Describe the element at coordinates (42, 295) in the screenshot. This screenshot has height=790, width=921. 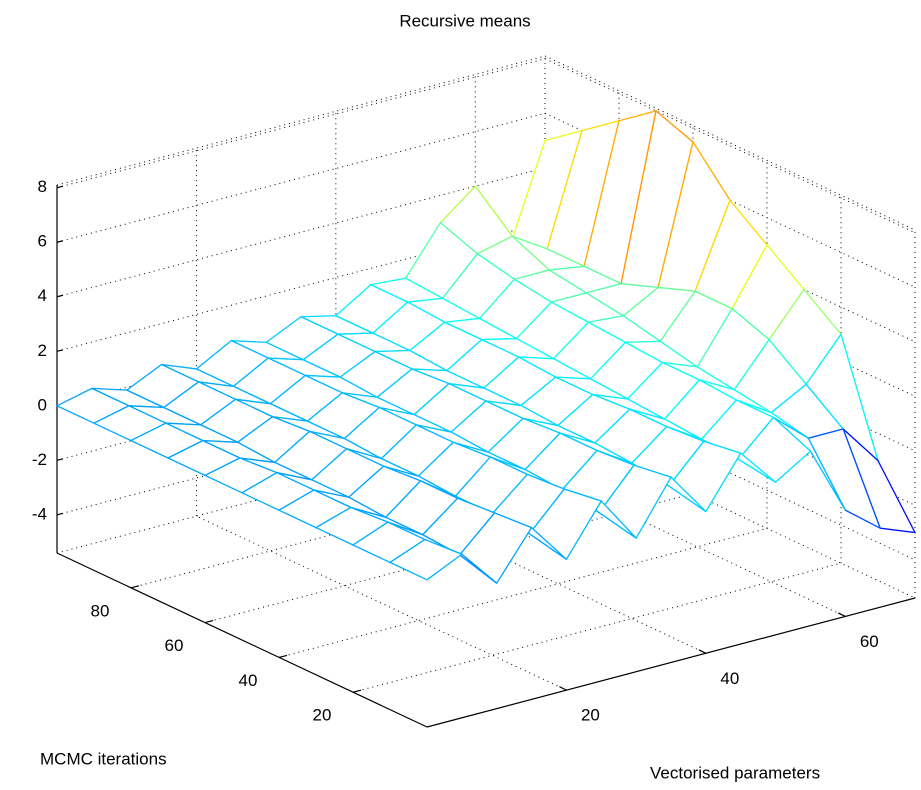
I see `z-tick-label: 4` at that location.